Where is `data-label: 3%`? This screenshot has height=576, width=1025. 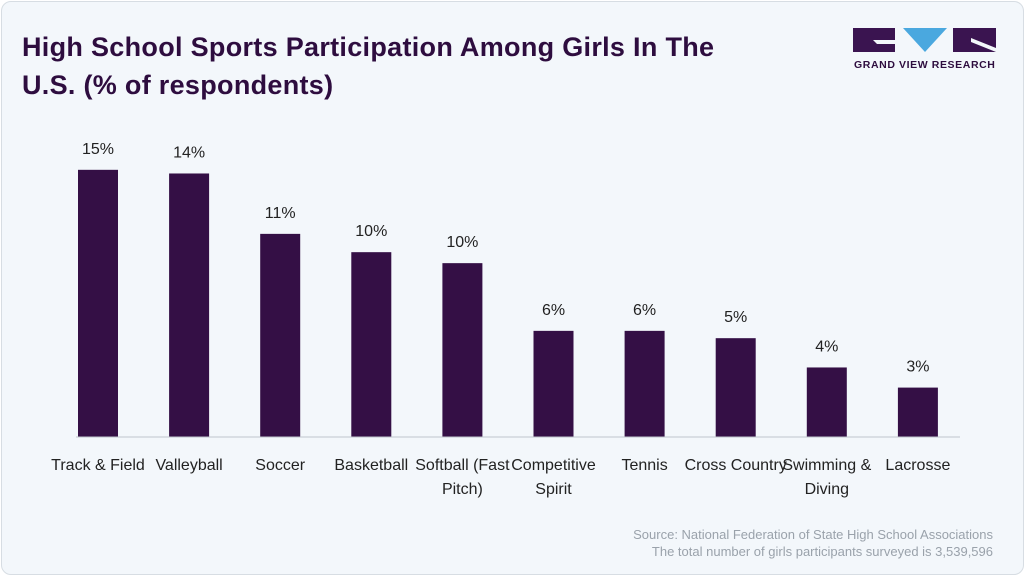 data-label: 3% is located at coordinates (917, 367).